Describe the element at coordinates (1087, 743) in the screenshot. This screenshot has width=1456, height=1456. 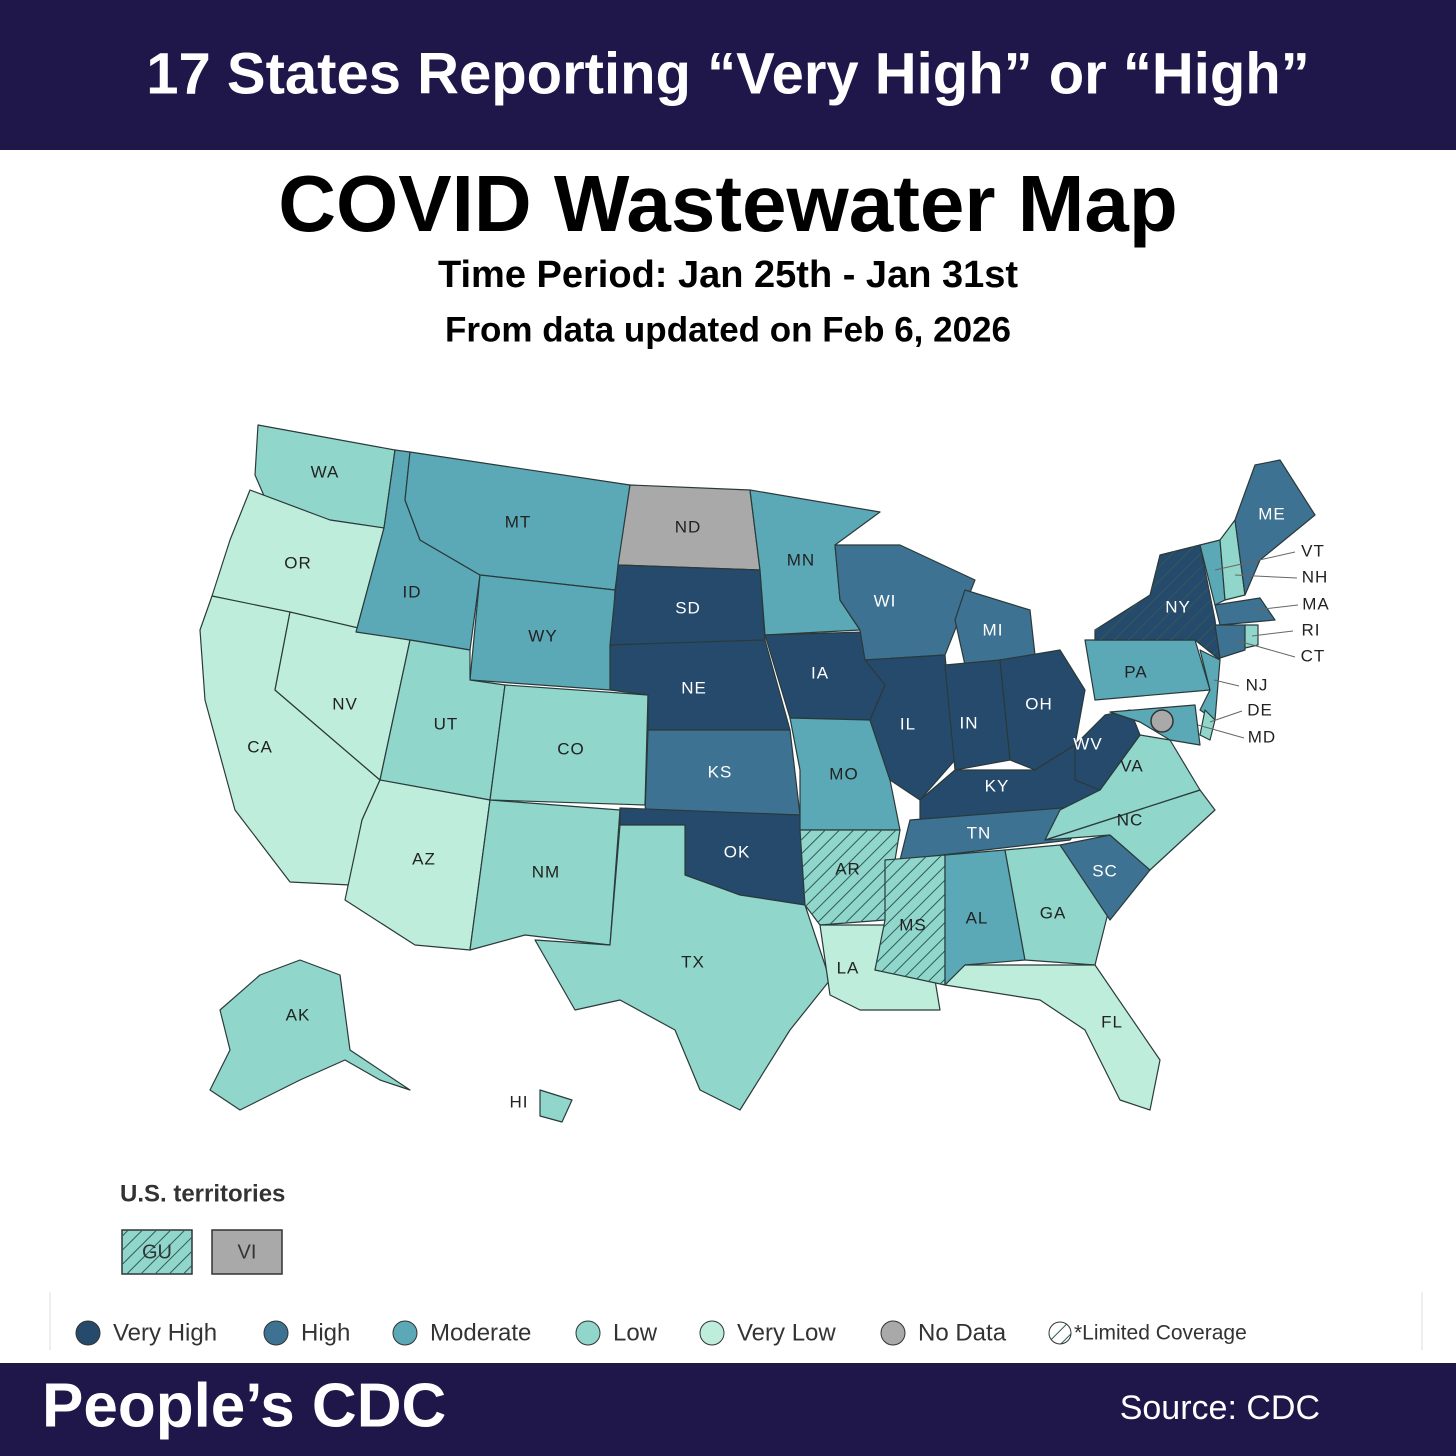
I see `state-label: WV` at that location.